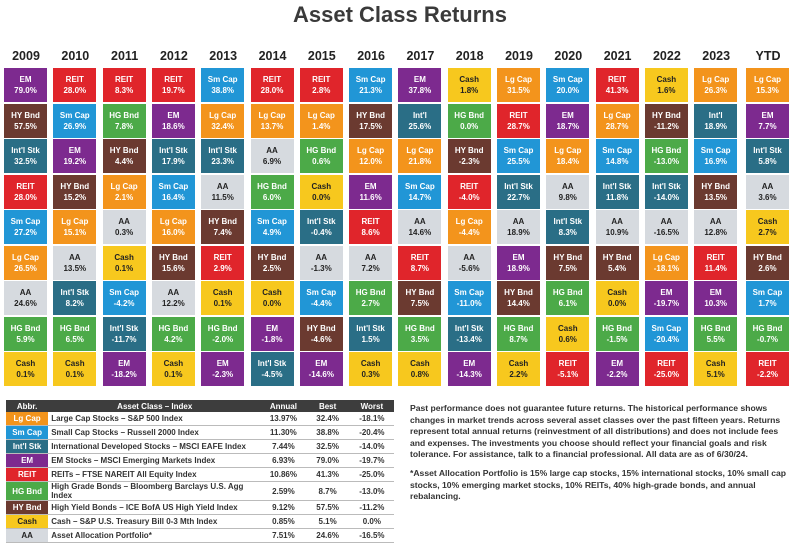 This screenshot has width=800, height=557. Describe the element at coordinates (518, 197) in the screenshot. I see `cell-return-value: 22.7%` at that location.